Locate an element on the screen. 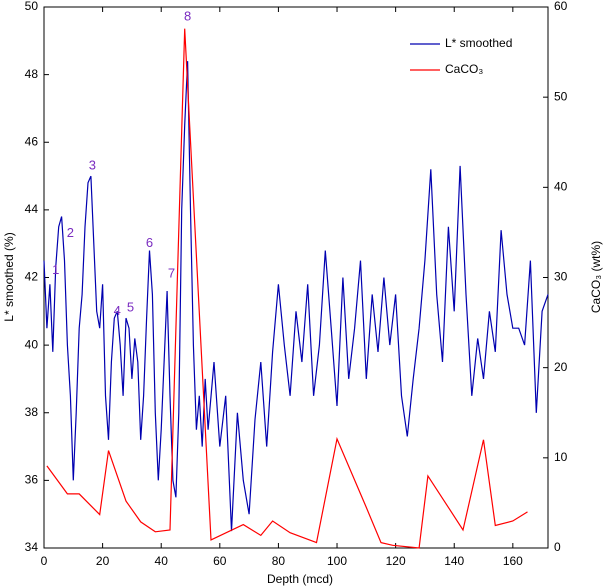  annotation: 4 is located at coordinates (117, 310).